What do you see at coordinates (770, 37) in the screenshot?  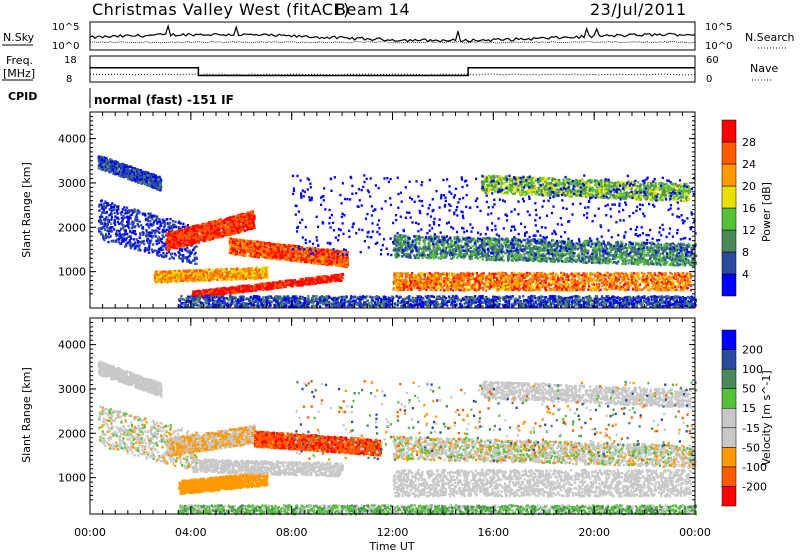 I see `nsearch-label: N.Search` at bounding box center [770, 37].